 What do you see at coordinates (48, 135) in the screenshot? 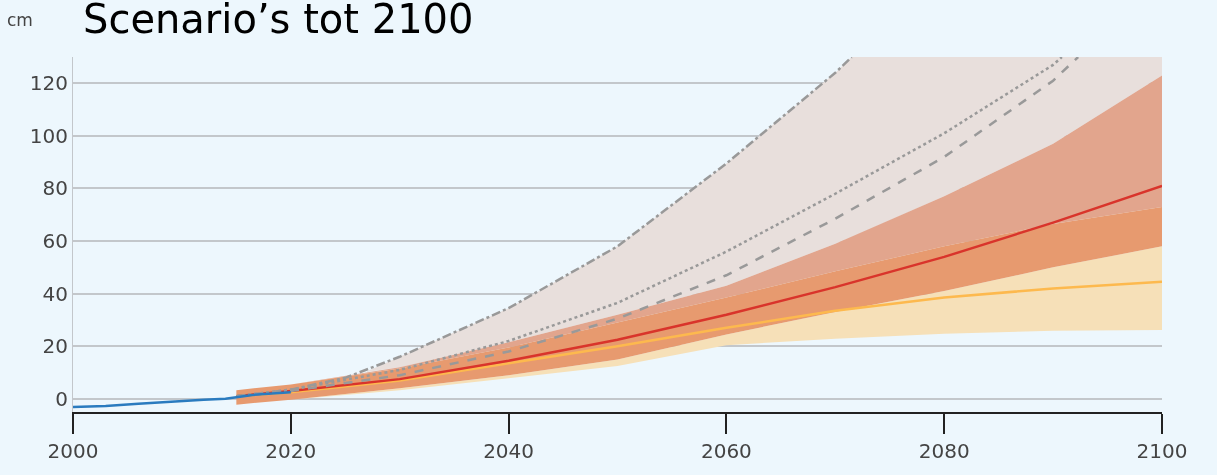
I see `y-tick-label: 100` at bounding box center [48, 135].